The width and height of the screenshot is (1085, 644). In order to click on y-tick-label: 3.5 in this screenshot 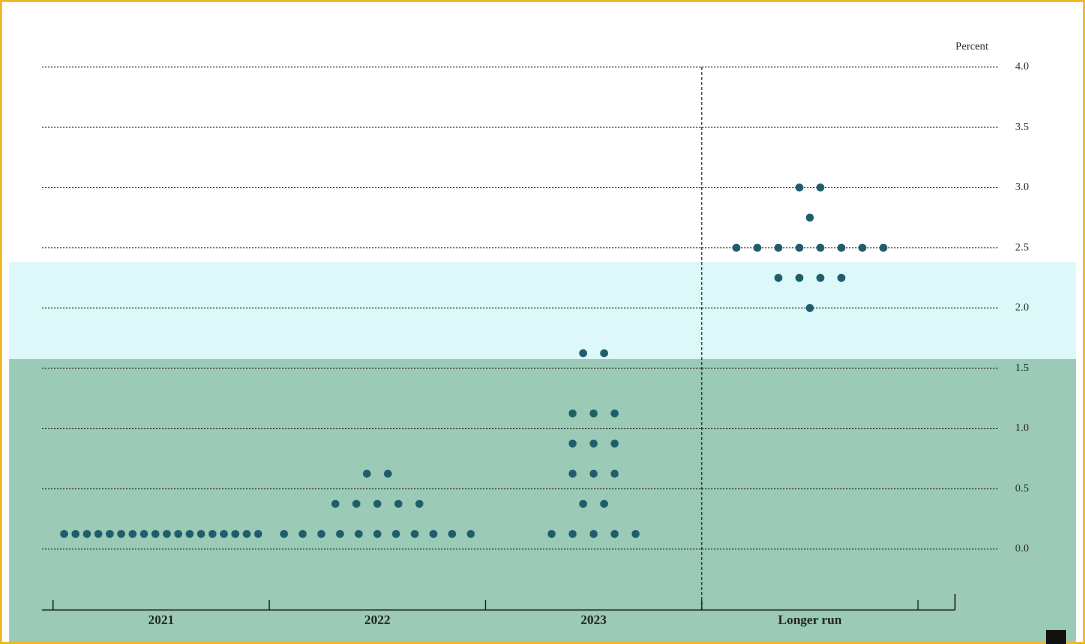, I will do `click(1022, 127)`.